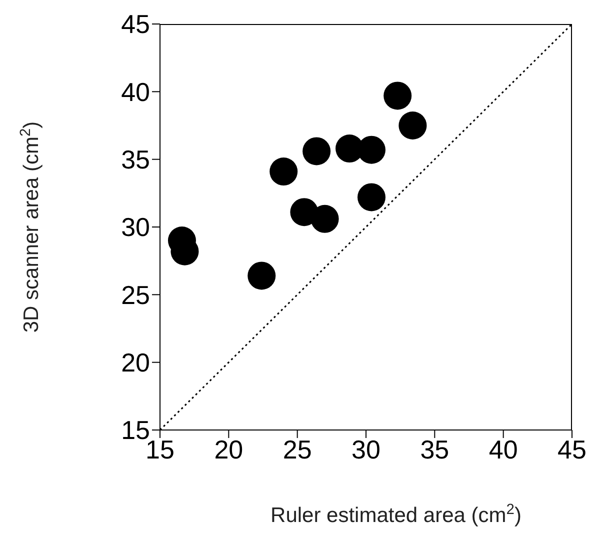 The height and width of the screenshot is (546, 600). I want to click on x-axis-title: Ruler estimated area (cm$^{2}$), so click(396, 514).